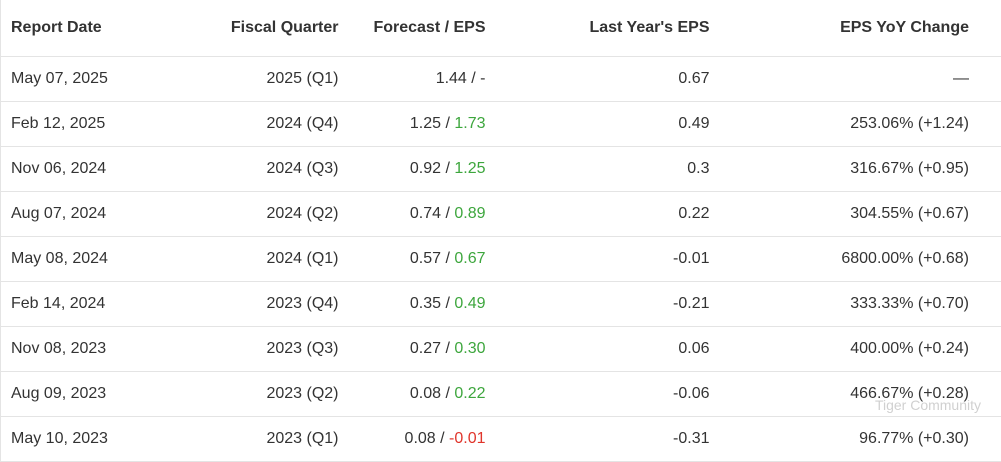  Describe the element at coordinates (101, 28) in the screenshot. I see `column-header: Report Date` at that location.